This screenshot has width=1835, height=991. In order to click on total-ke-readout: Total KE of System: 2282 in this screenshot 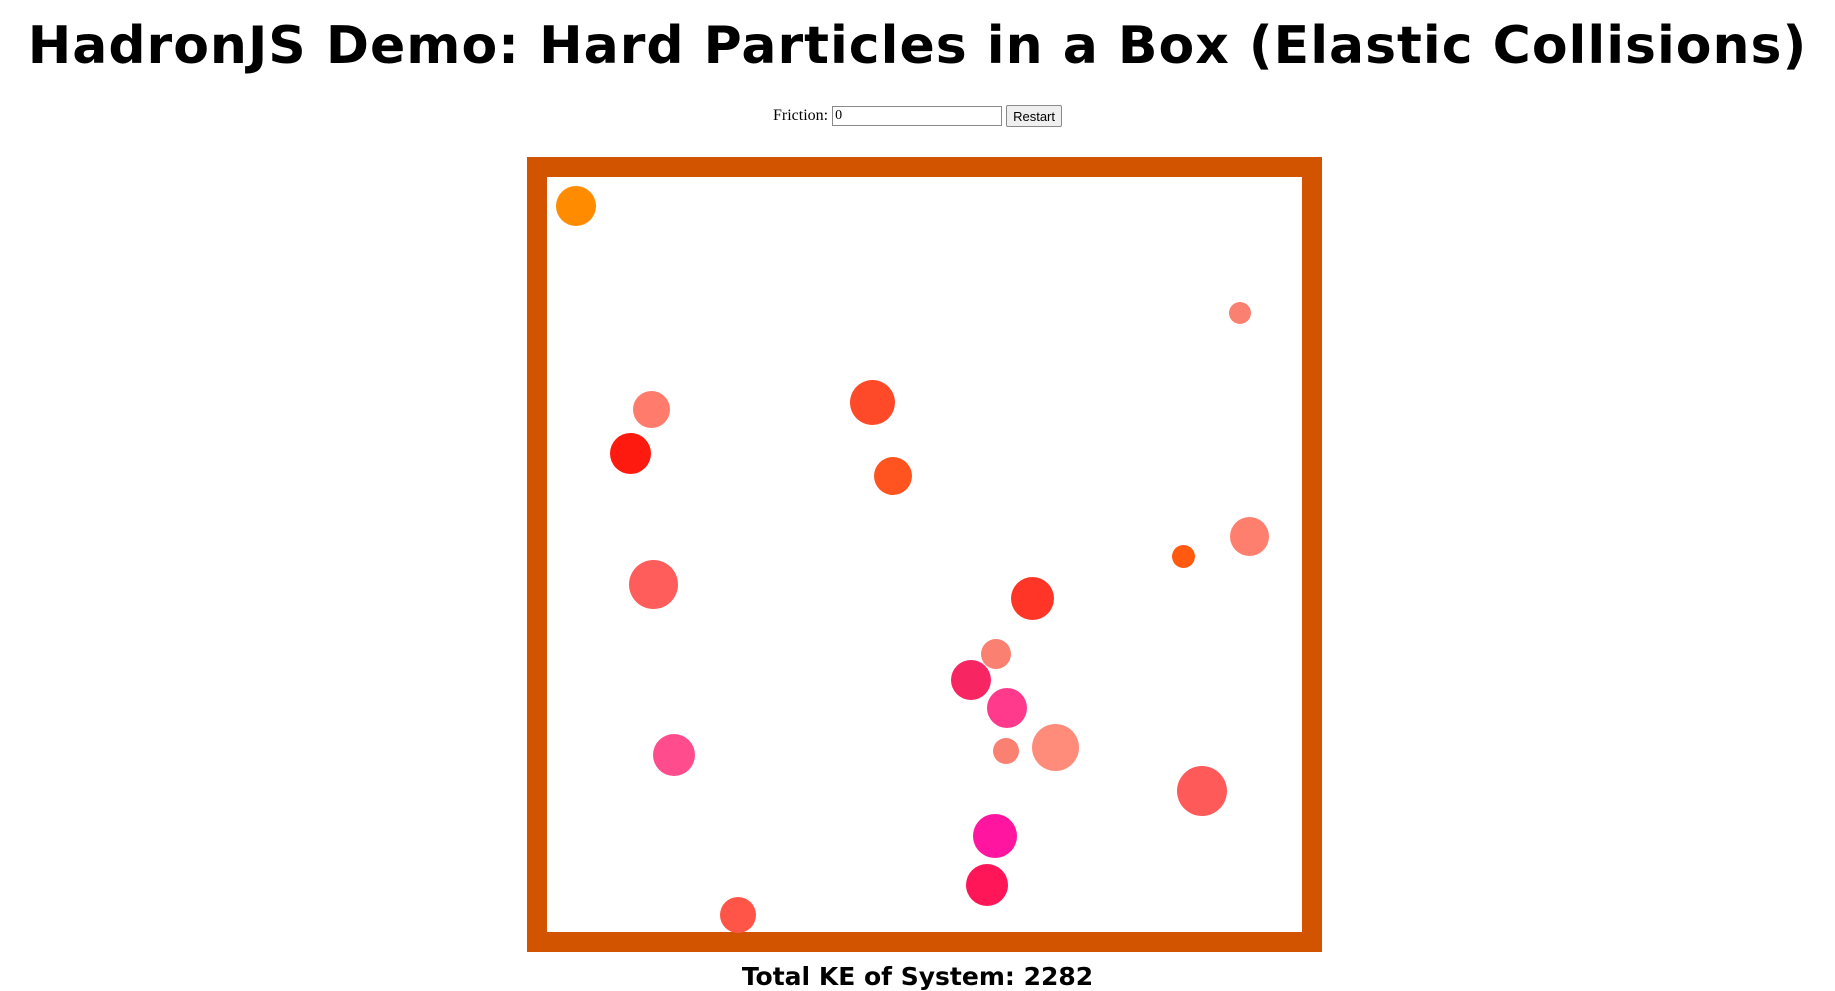, I will do `click(917, 976)`.